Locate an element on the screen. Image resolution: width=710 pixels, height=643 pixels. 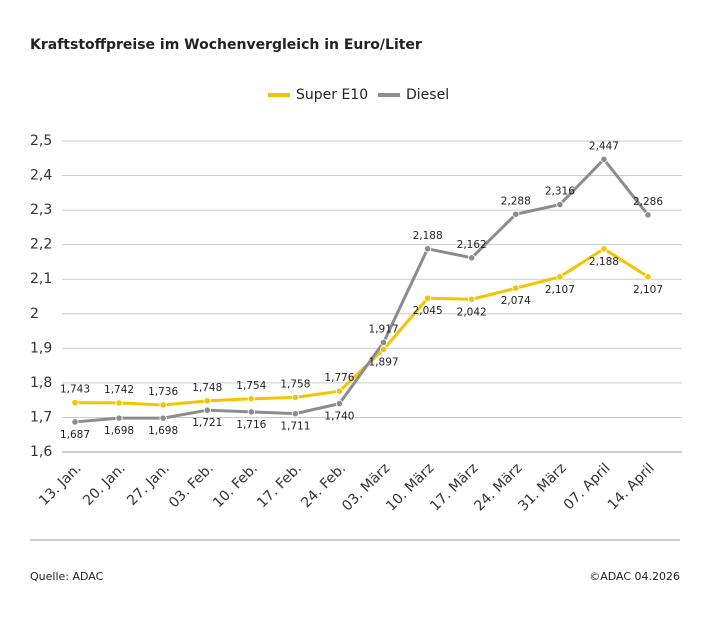
value-label: 2,074 is located at coordinates (516, 301).